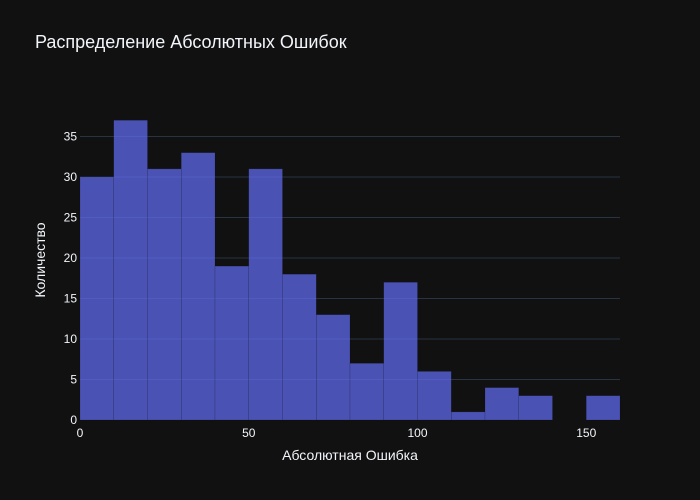 This screenshot has height=500, width=700. What do you see at coordinates (71, 217) in the screenshot?
I see `y-tick-label: 25` at bounding box center [71, 217].